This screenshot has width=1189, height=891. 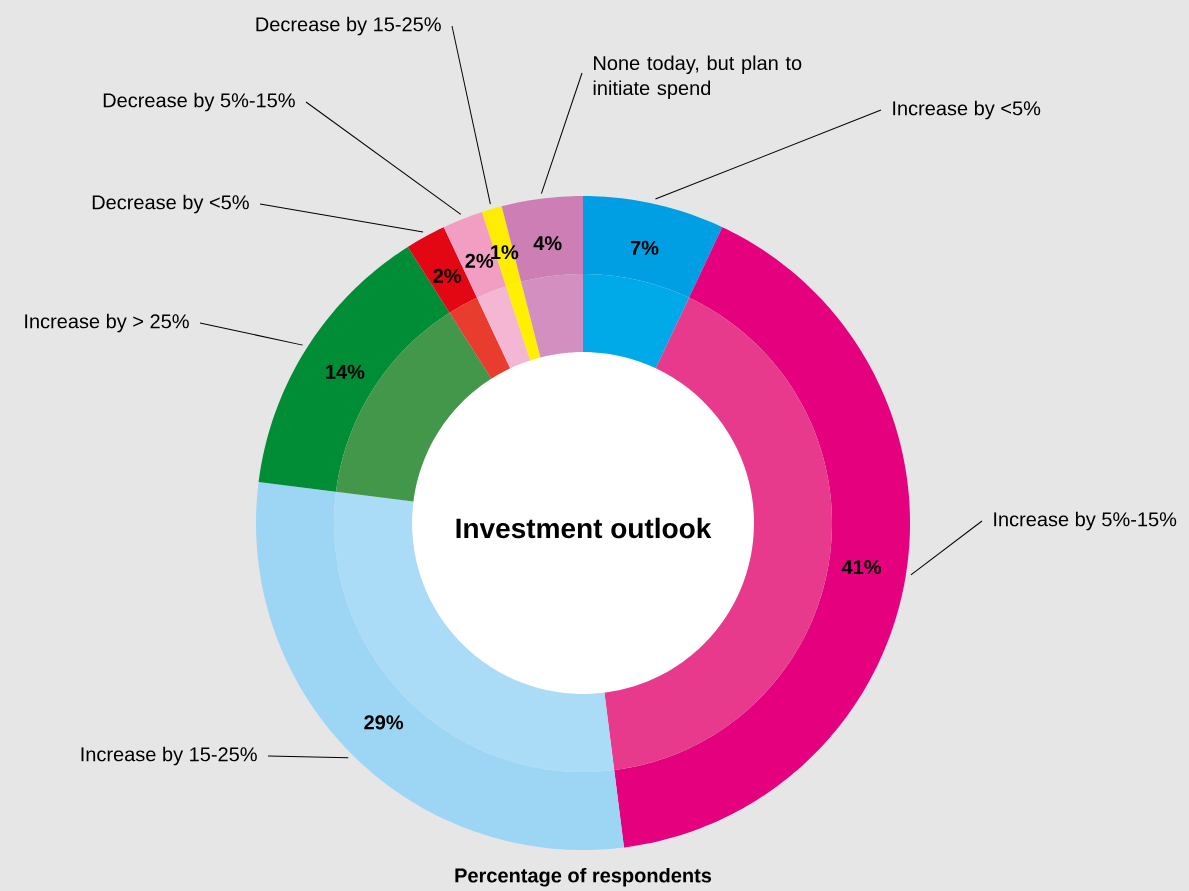 I want to click on slice-label: None today, but plan to initiate spend, so click(x=697, y=77).